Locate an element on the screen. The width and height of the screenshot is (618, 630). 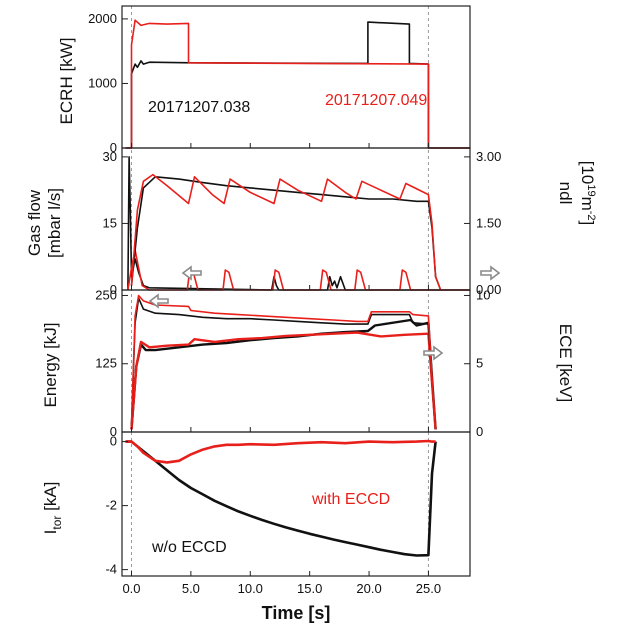
ylabel-3: Itor [kA] is located at coordinates (52, 508).